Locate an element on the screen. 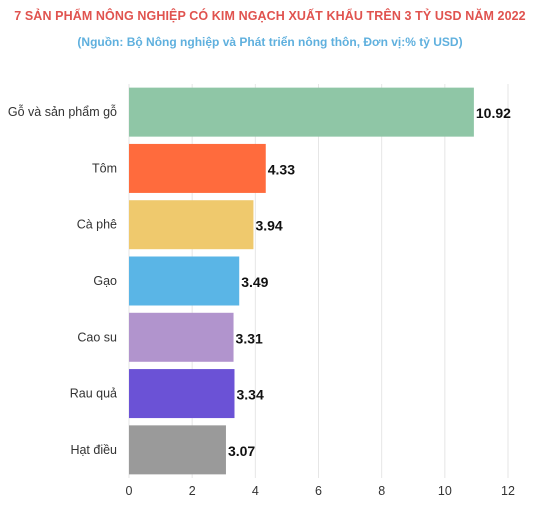 The image size is (540, 509). x-tick-label: 8 is located at coordinates (381, 491).